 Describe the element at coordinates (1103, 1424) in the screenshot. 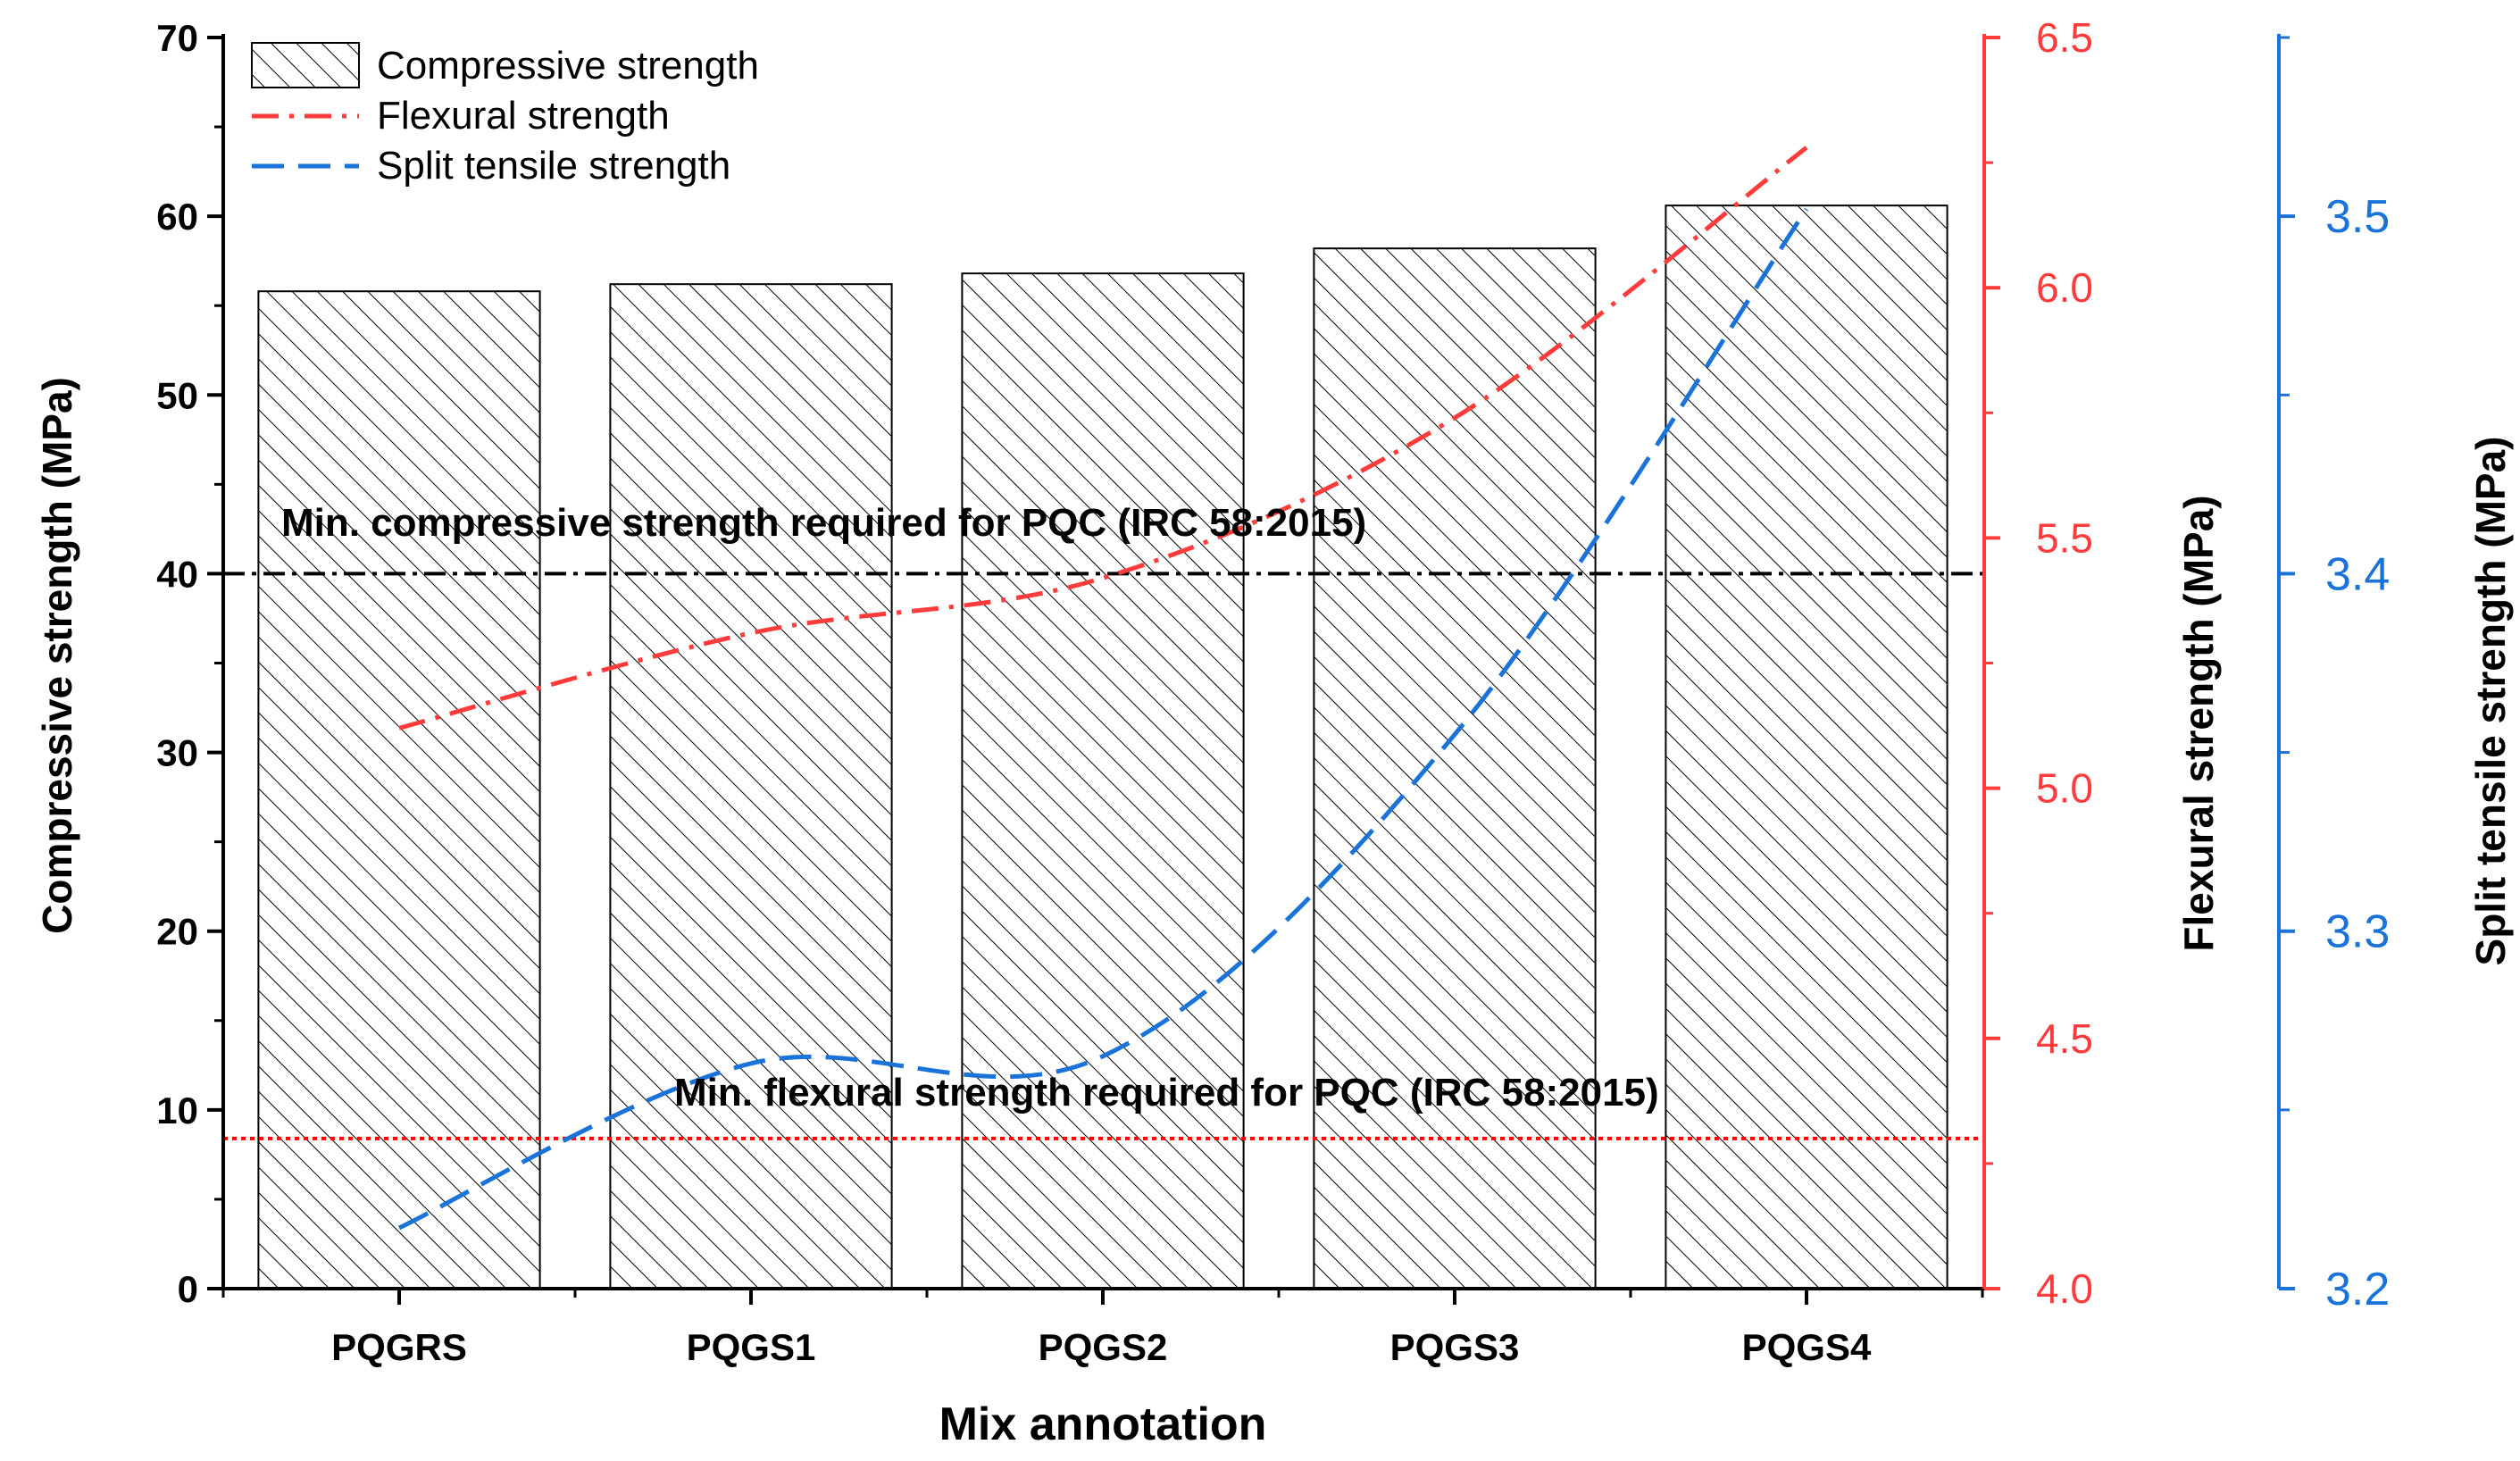

I see `x-axis-title: Mix annotation` at that location.